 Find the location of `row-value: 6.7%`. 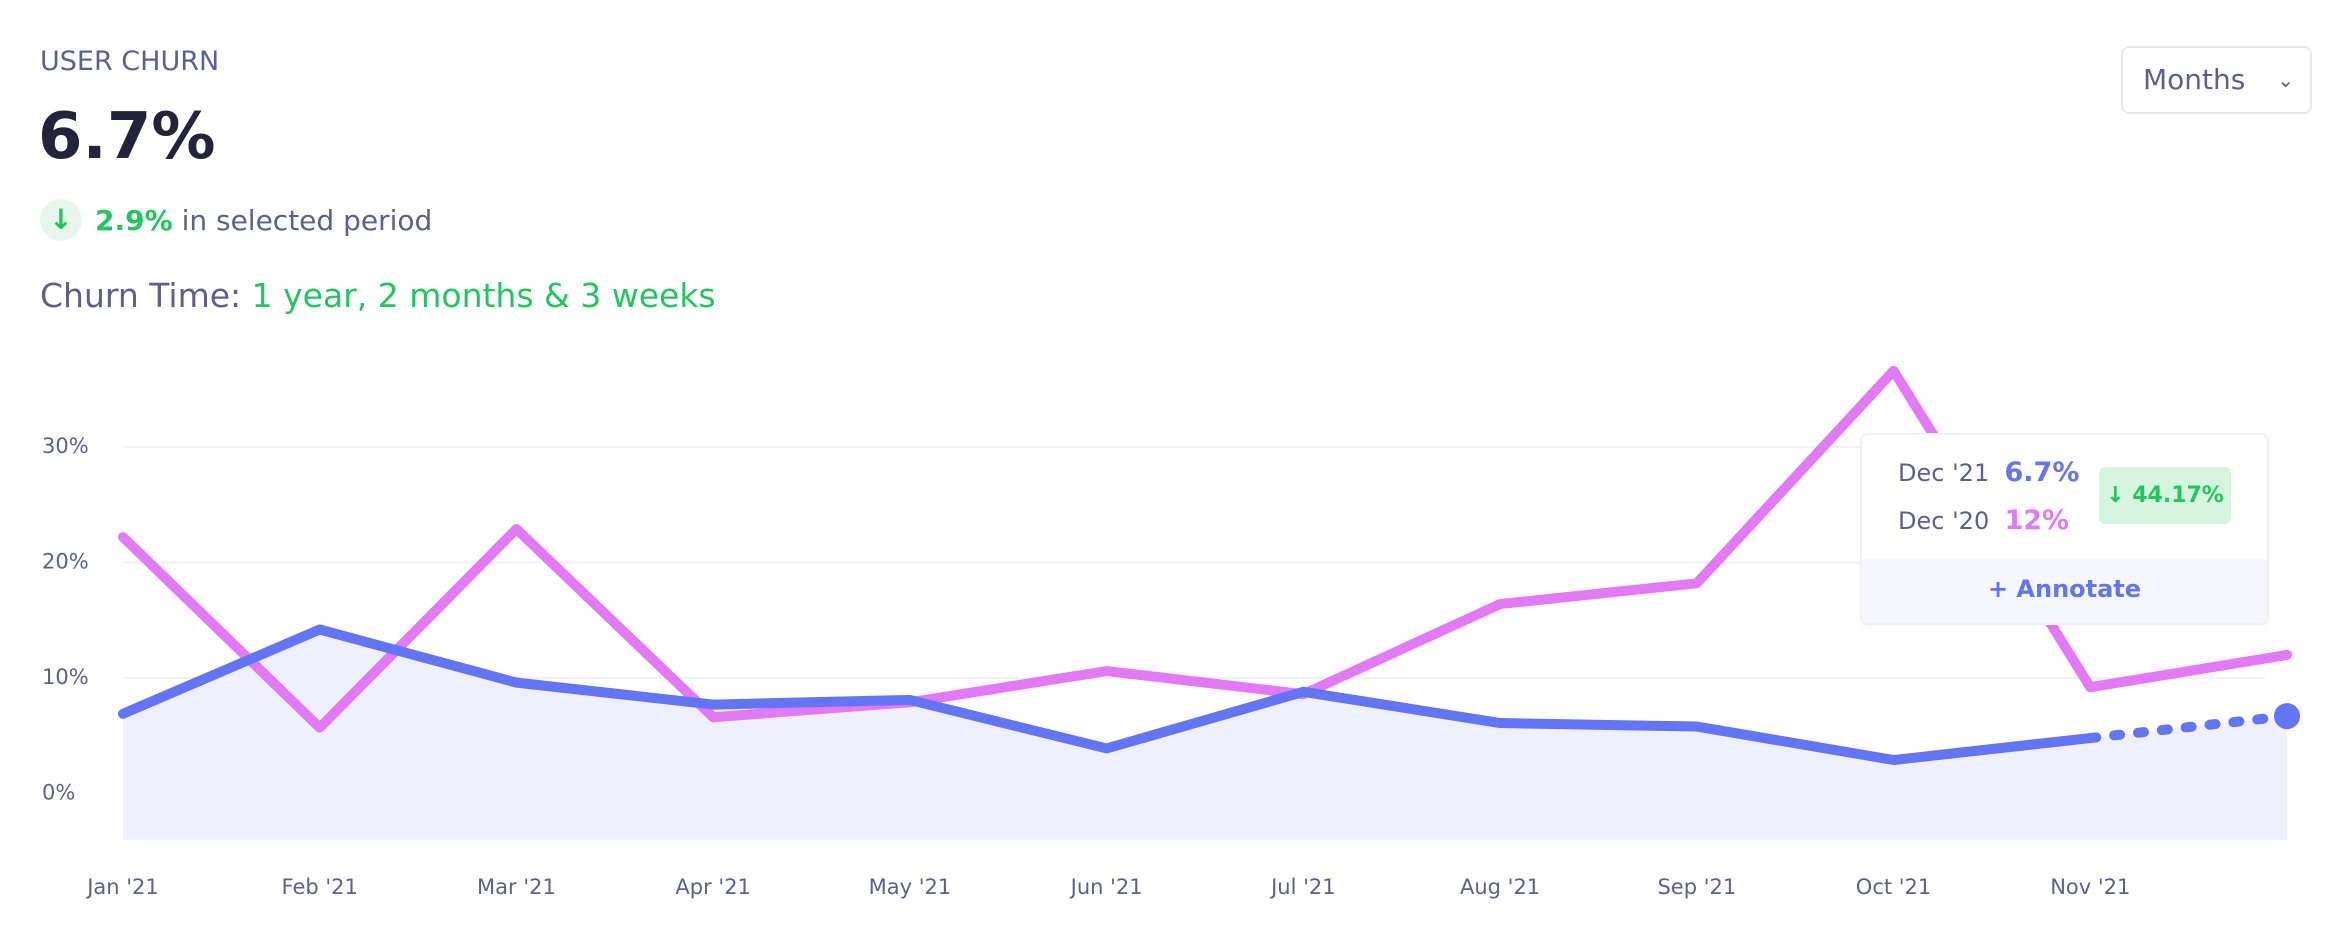

row-value: 6.7% is located at coordinates (2042, 472).